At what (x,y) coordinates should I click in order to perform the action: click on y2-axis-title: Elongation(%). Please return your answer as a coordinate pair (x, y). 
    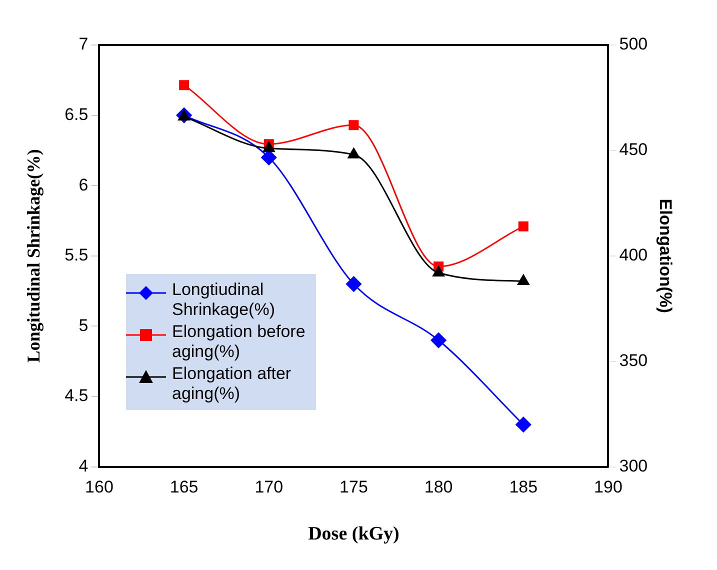
    Looking at the image, I should click on (666, 256).